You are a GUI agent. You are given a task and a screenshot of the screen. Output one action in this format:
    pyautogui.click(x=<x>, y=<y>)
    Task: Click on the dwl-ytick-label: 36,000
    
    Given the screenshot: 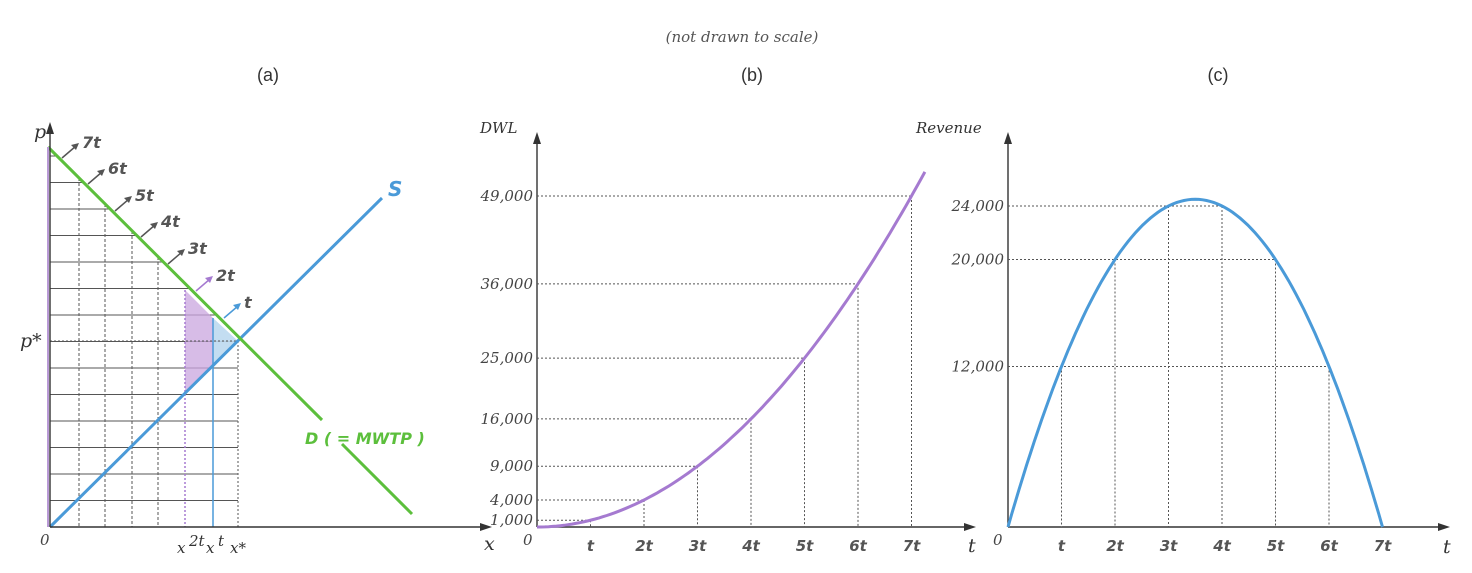 What is the action you would take?
    pyautogui.click(x=507, y=284)
    